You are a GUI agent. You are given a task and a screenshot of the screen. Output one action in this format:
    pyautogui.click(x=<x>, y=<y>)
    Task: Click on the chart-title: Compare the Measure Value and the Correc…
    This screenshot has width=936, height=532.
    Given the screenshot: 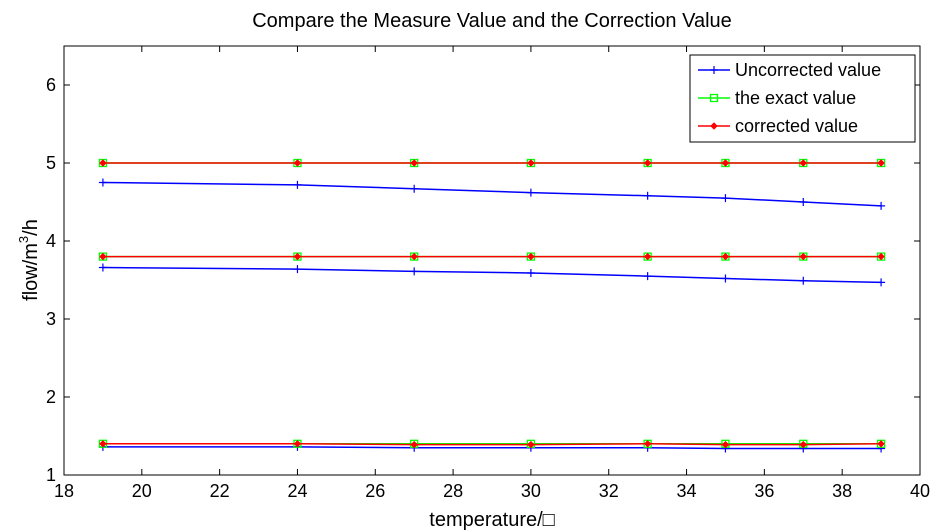 What is the action you would take?
    pyautogui.click(x=492, y=21)
    